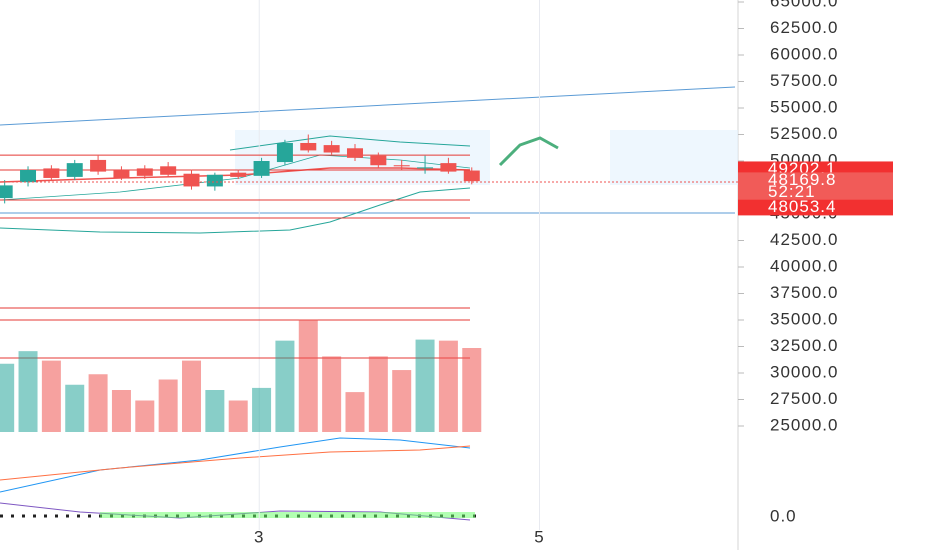 This screenshot has height=550, width=932. What do you see at coordinates (804, 5) in the screenshot?
I see `y-tick-label: 65000.0` at bounding box center [804, 5].